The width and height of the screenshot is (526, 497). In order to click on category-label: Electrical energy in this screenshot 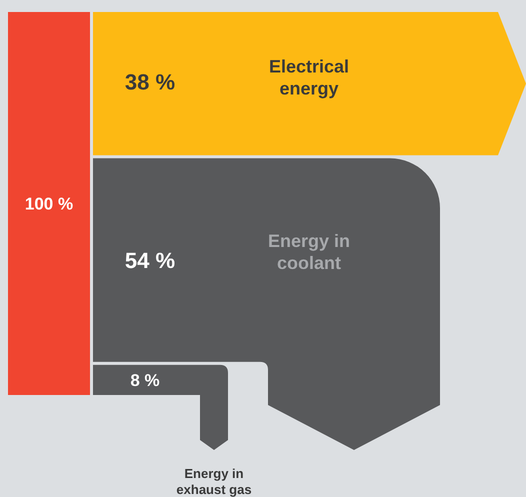, I will do `click(309, 77)`.